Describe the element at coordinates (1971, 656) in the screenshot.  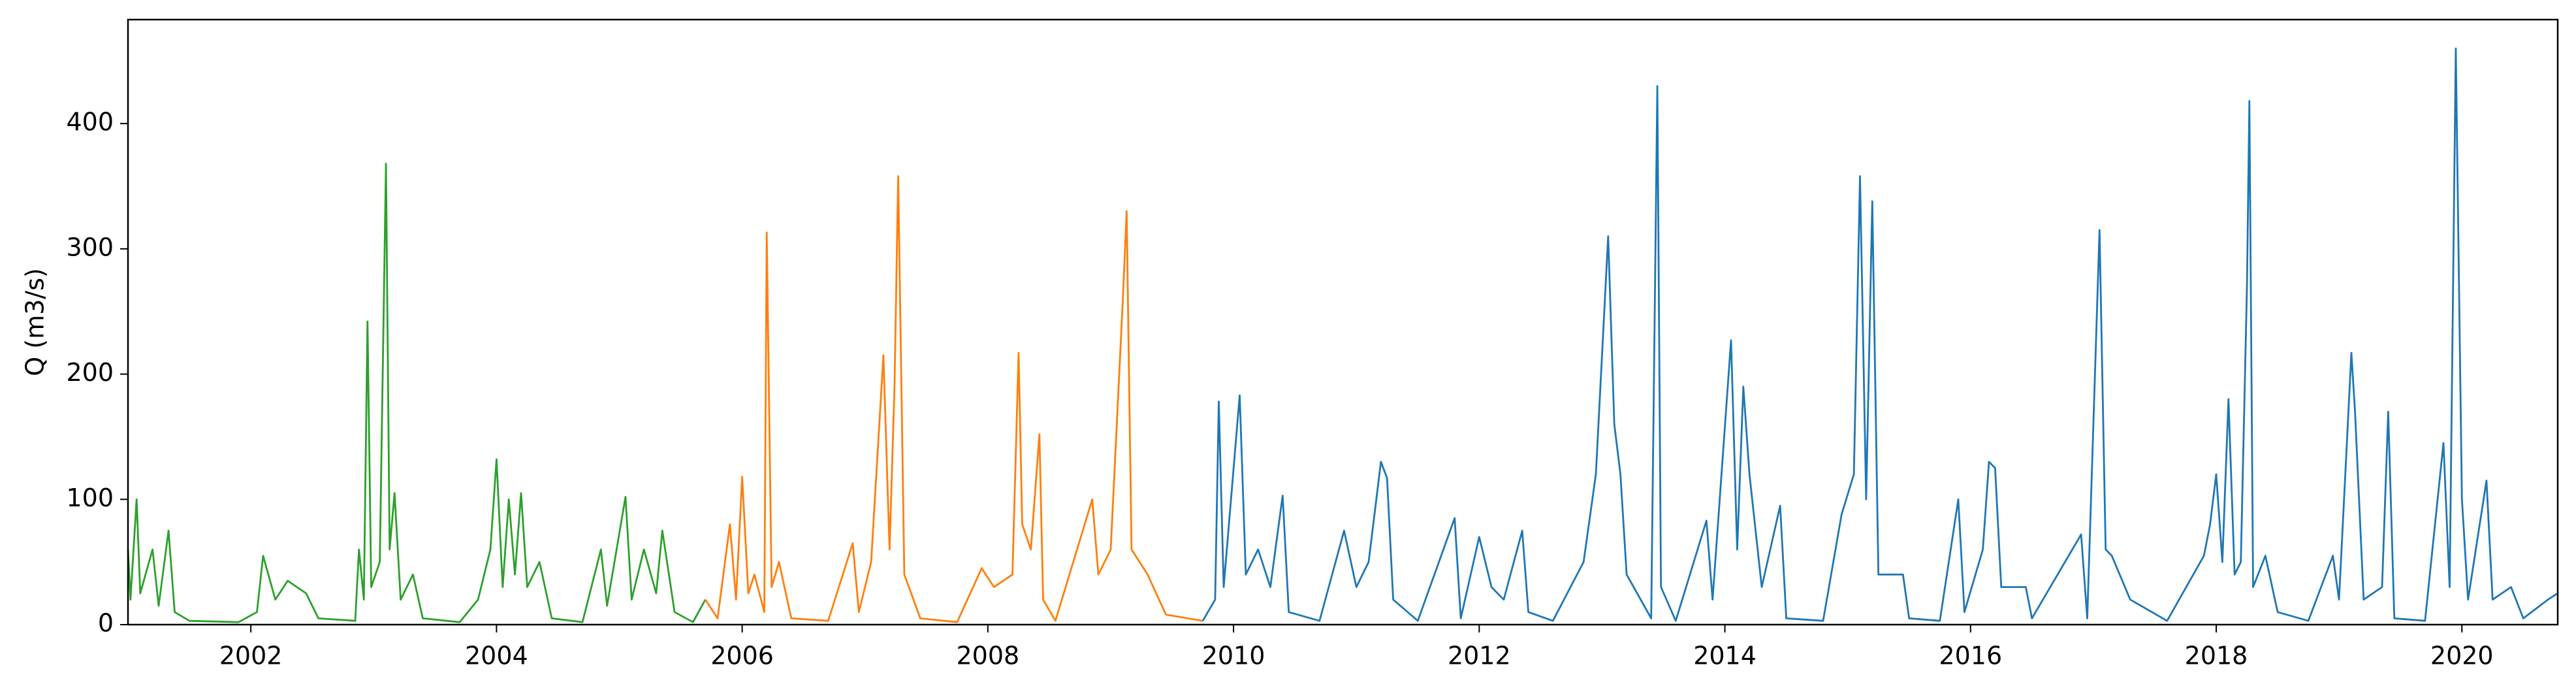
I see `x-tick-label: 2016` at that location.